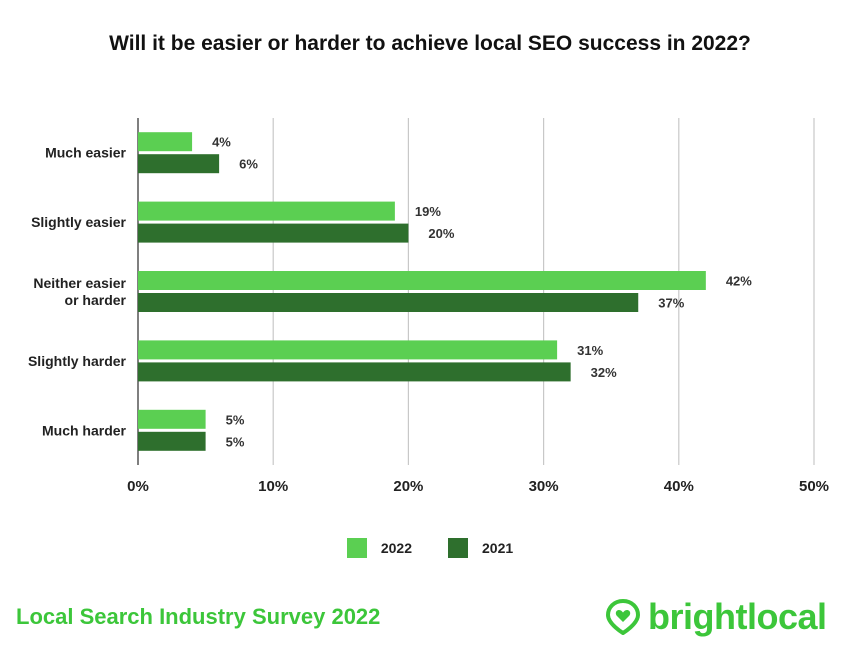  I want to click on brand-logo: brightlocal, so click(716, 617).